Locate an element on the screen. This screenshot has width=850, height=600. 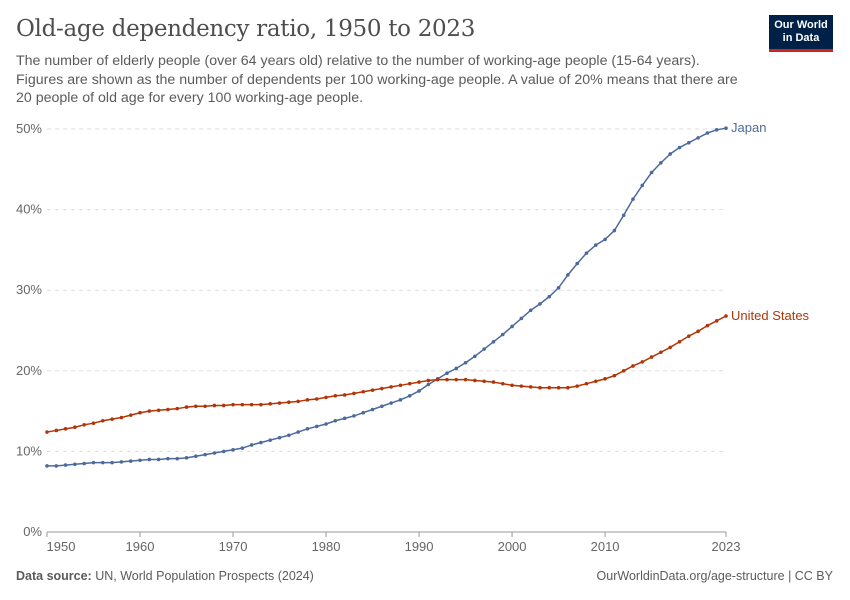
x-tick-label: 1990 is located at coordinates (419, 546).